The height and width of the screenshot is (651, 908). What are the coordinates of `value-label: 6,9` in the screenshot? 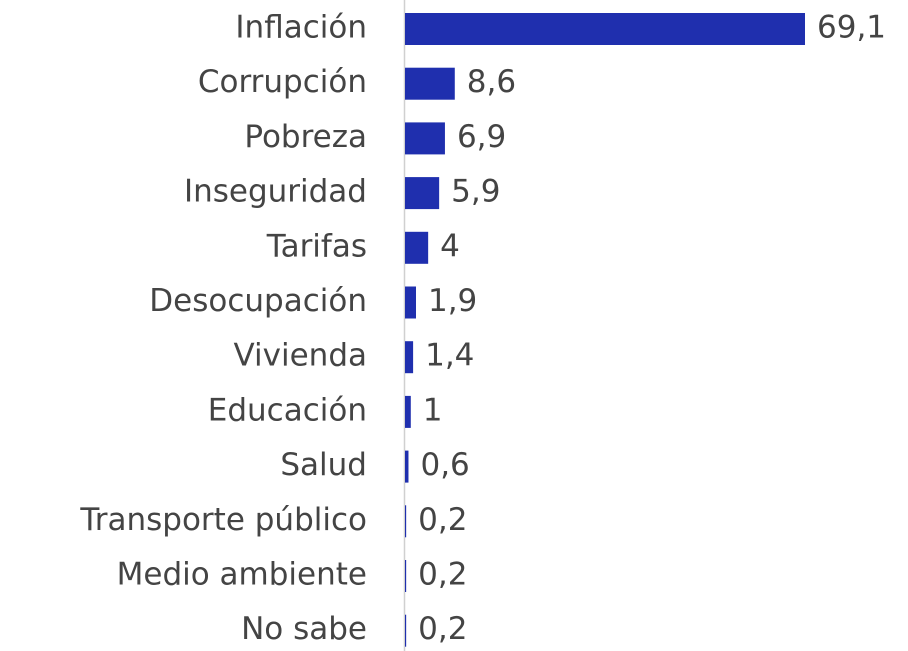 It's located at (481, 137).